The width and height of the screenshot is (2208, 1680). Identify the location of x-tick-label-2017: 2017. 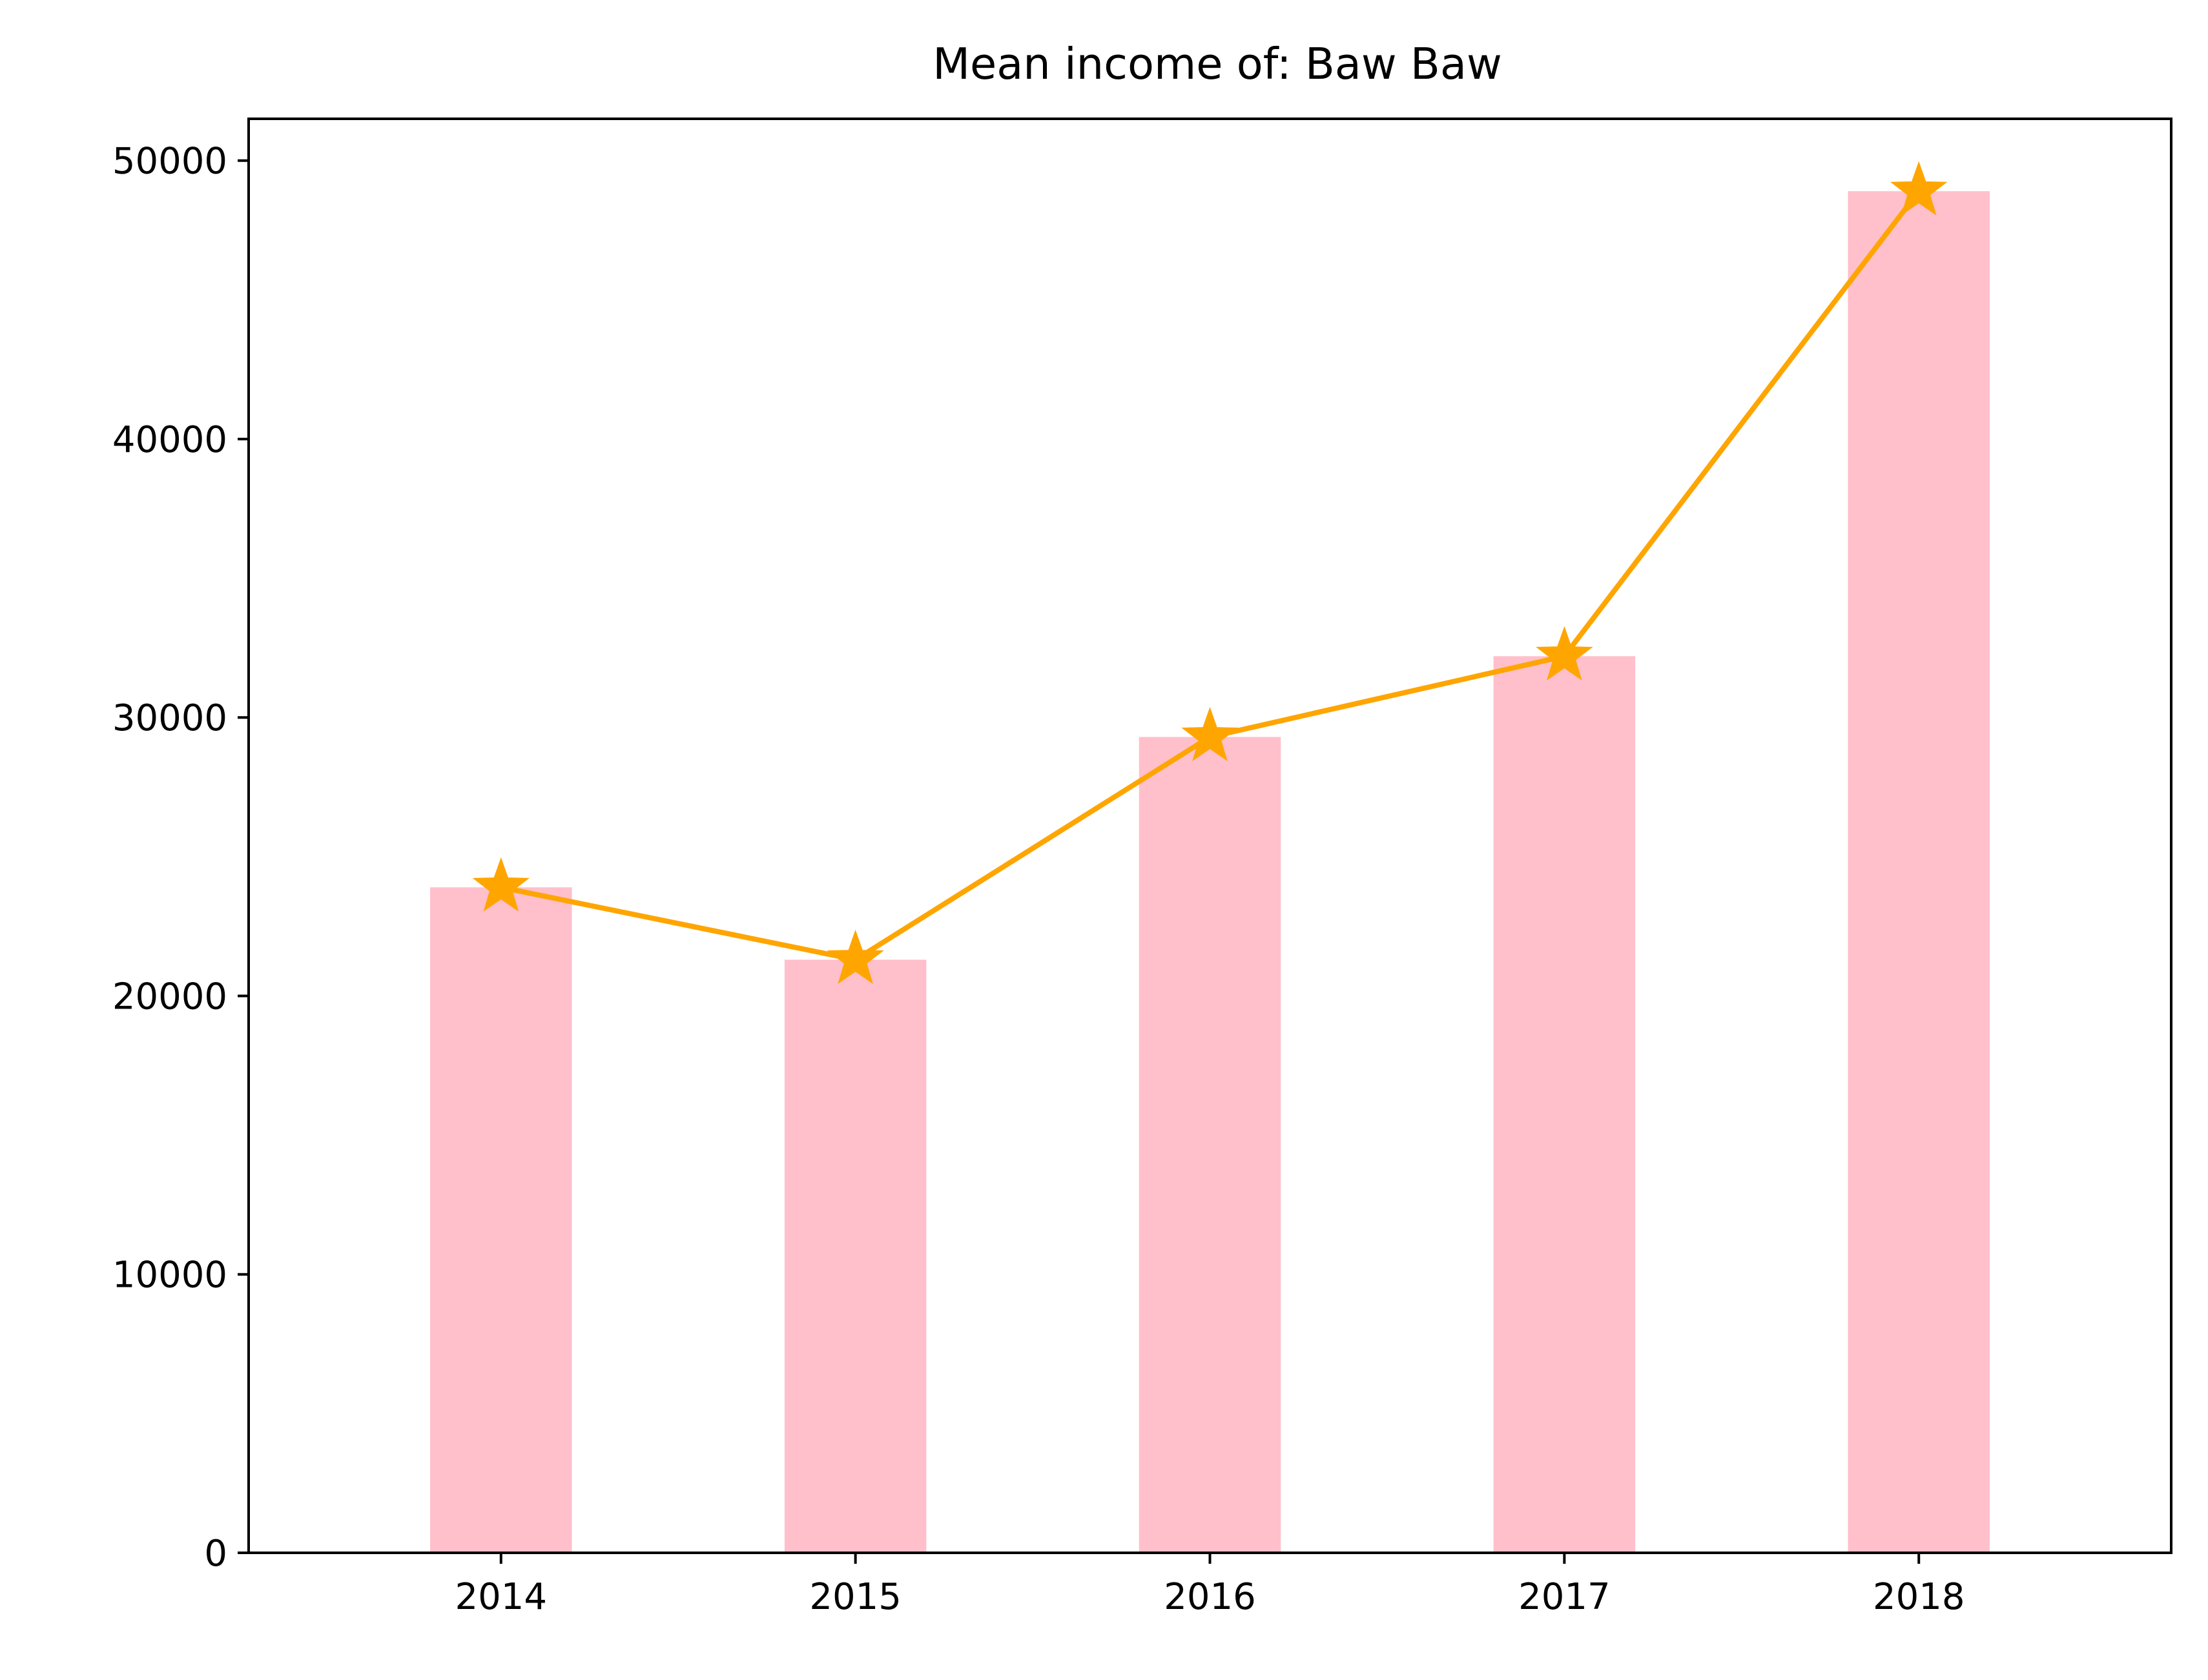
(1564, 1597).